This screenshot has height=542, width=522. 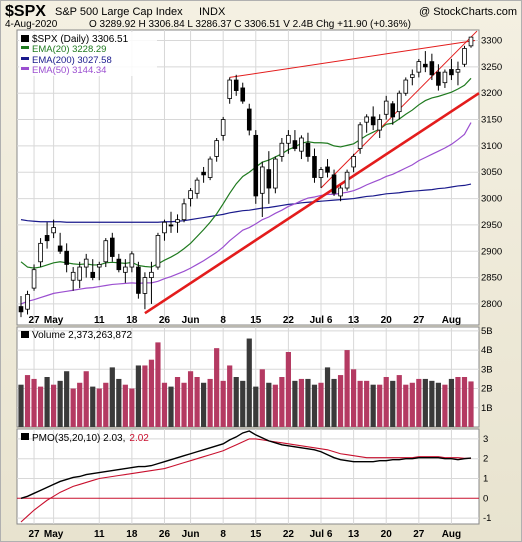 What do you see at coordinates (352, 59) in the screenshot?
I see `upper-channel-line` at bounding box center [352, 59].